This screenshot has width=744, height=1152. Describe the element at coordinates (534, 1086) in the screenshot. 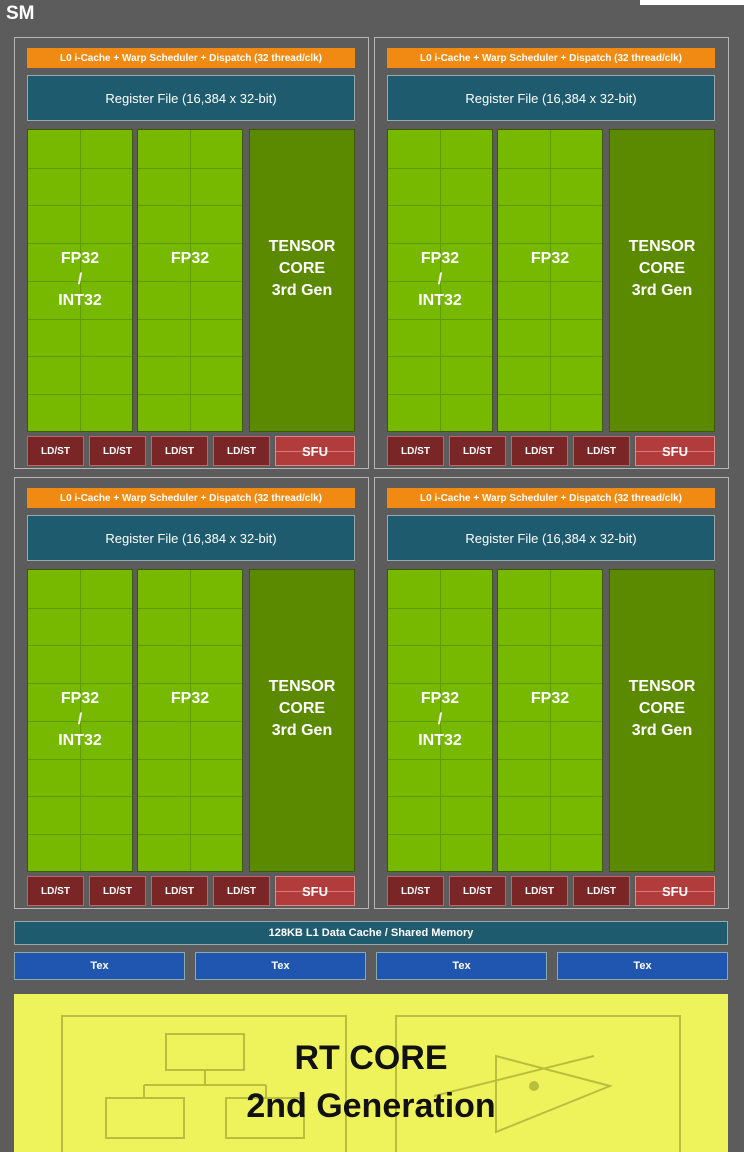

I see `intersection-point` at that location.